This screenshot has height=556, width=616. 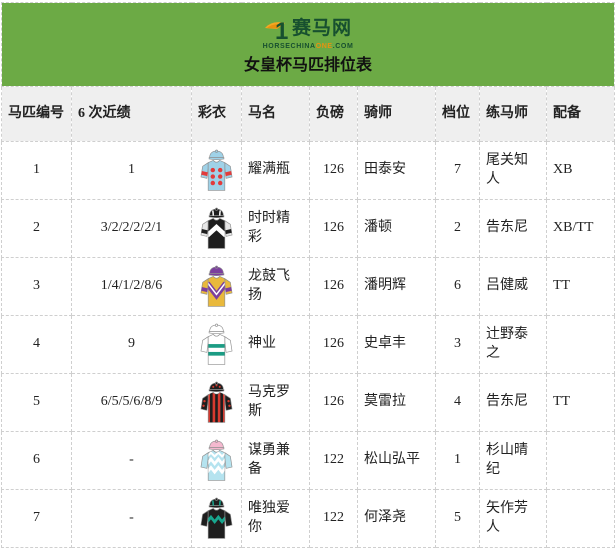 What do you see at coordinates (281, 30) in the screenshot?
I see `svg-text: 1` at bounding box center [281, 30].